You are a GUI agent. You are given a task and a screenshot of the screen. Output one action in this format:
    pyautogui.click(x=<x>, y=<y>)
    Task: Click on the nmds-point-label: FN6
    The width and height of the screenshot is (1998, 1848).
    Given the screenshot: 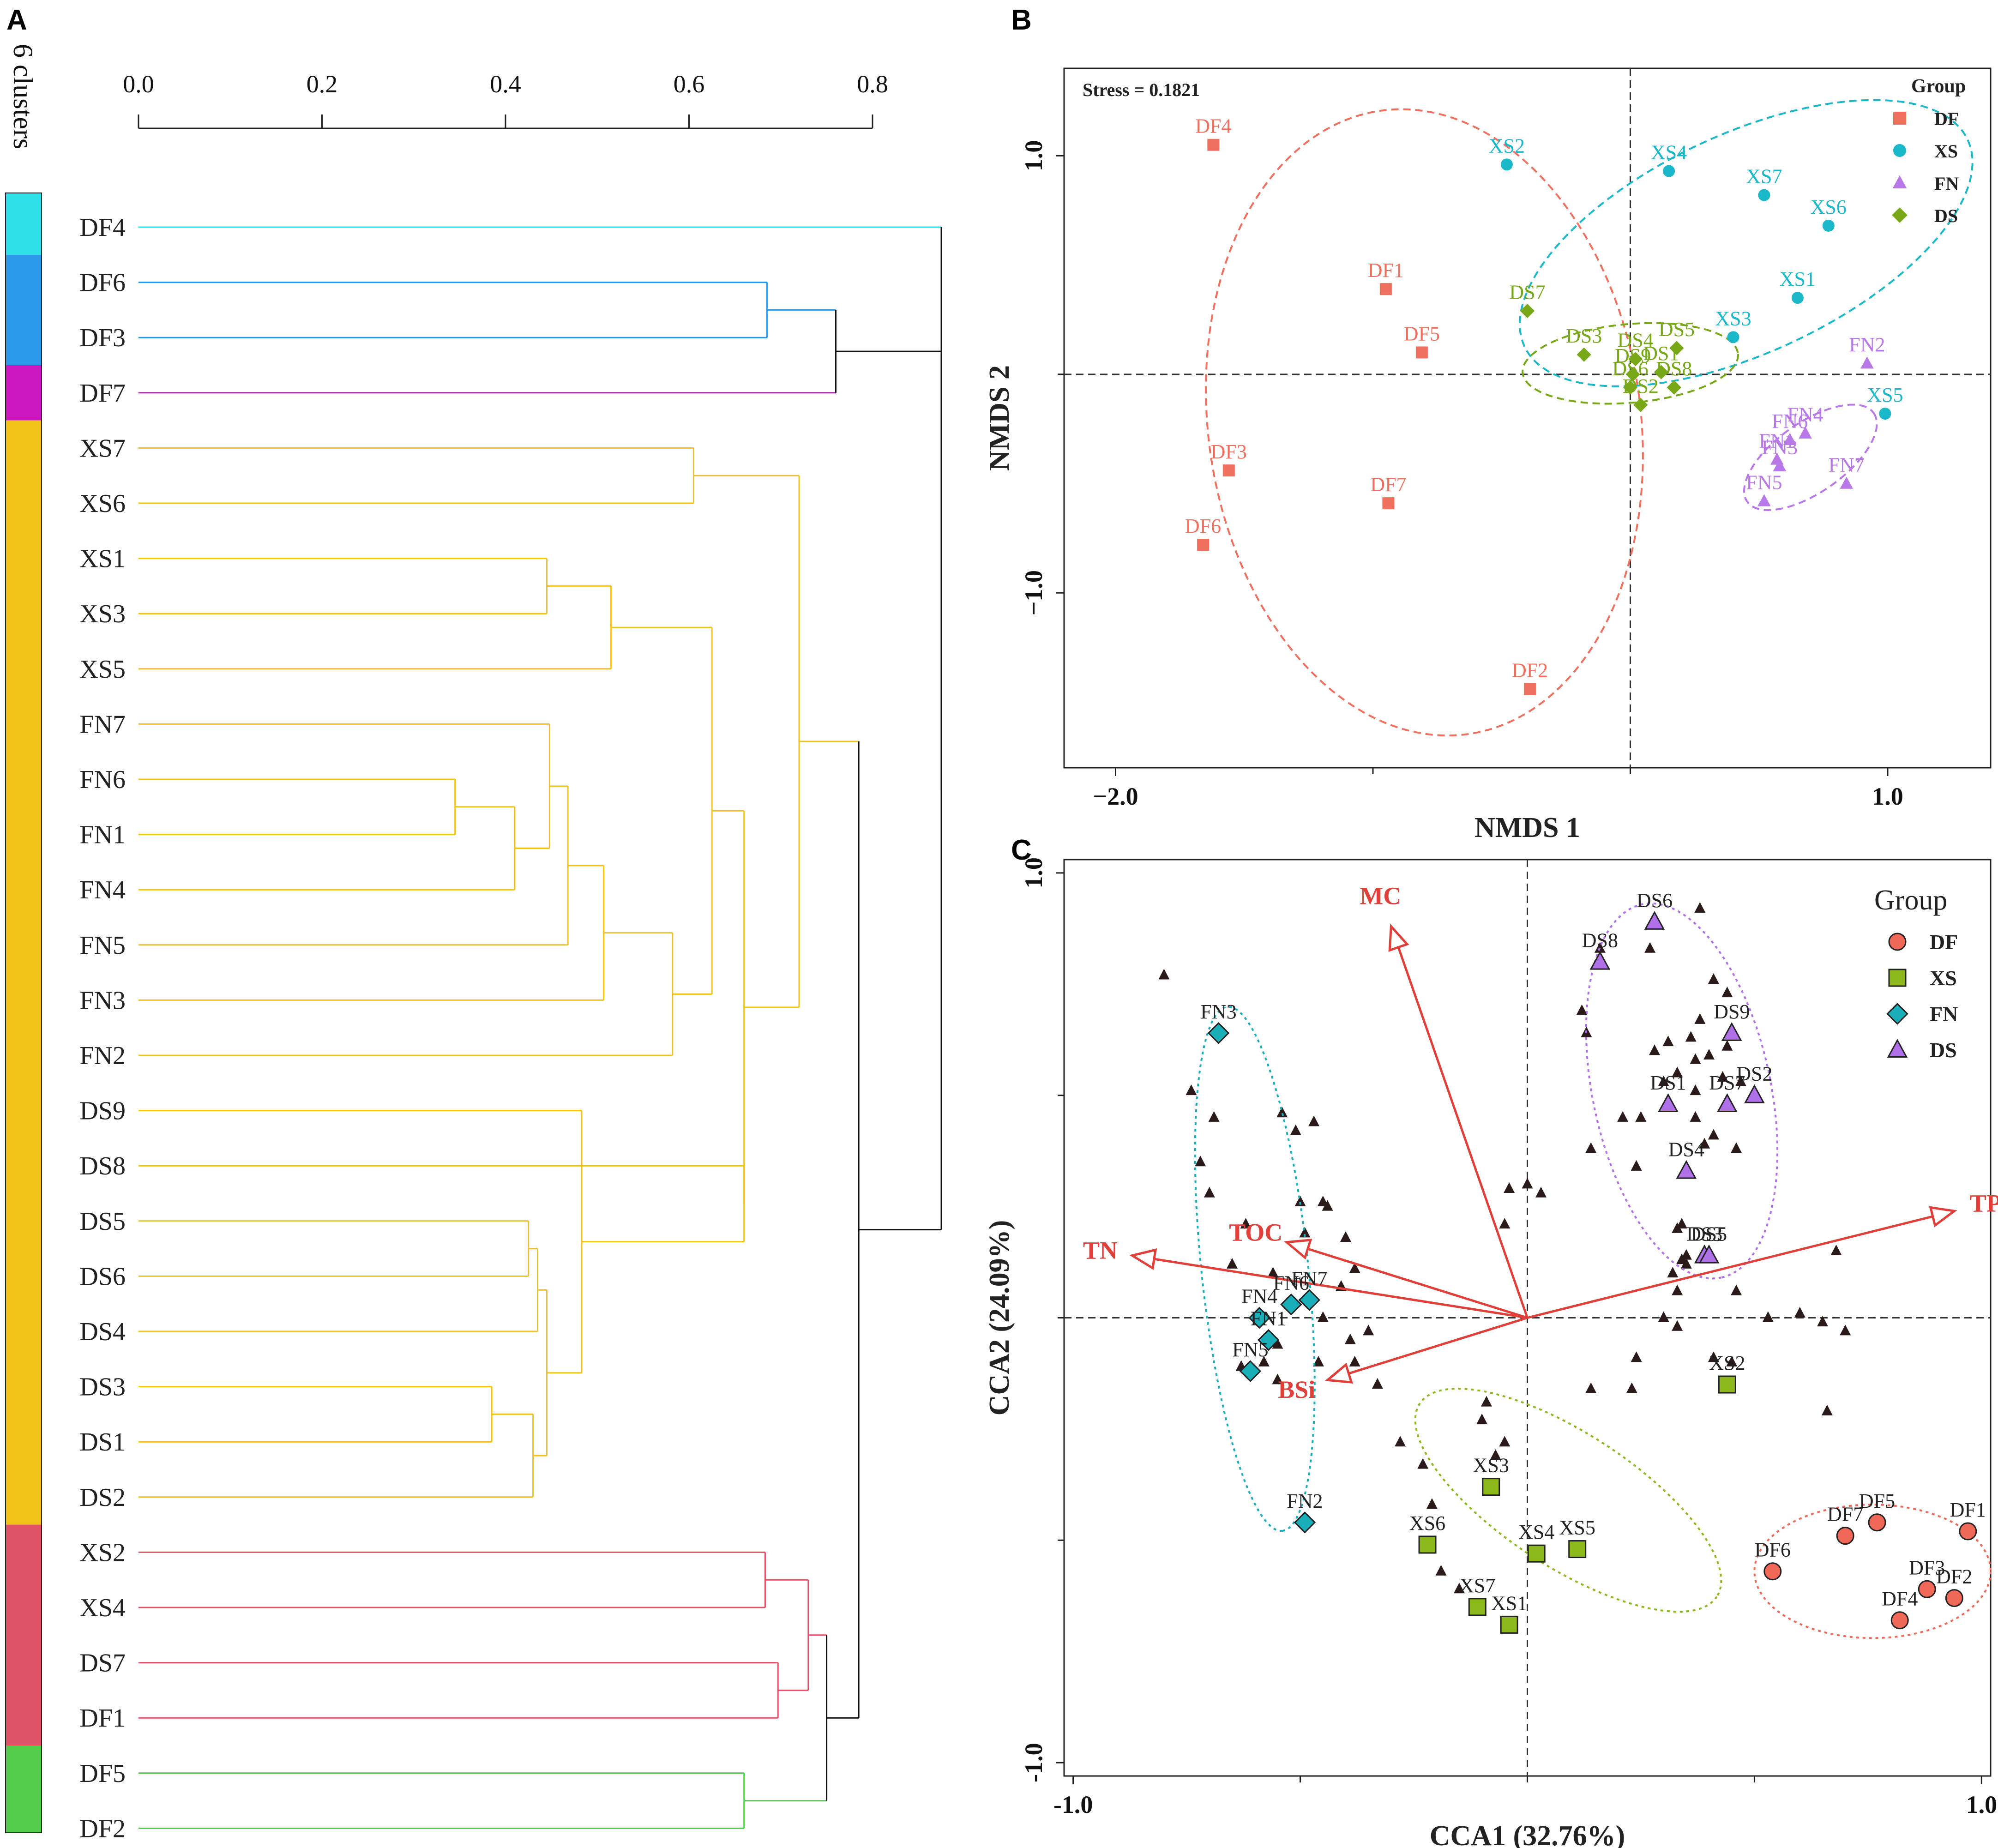 What is the action you would take?
    pyautogui.click(x=1790, y=421)
    